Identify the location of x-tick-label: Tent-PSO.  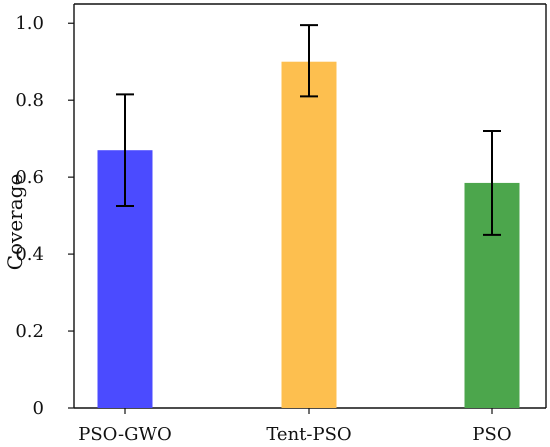
(308, 434).